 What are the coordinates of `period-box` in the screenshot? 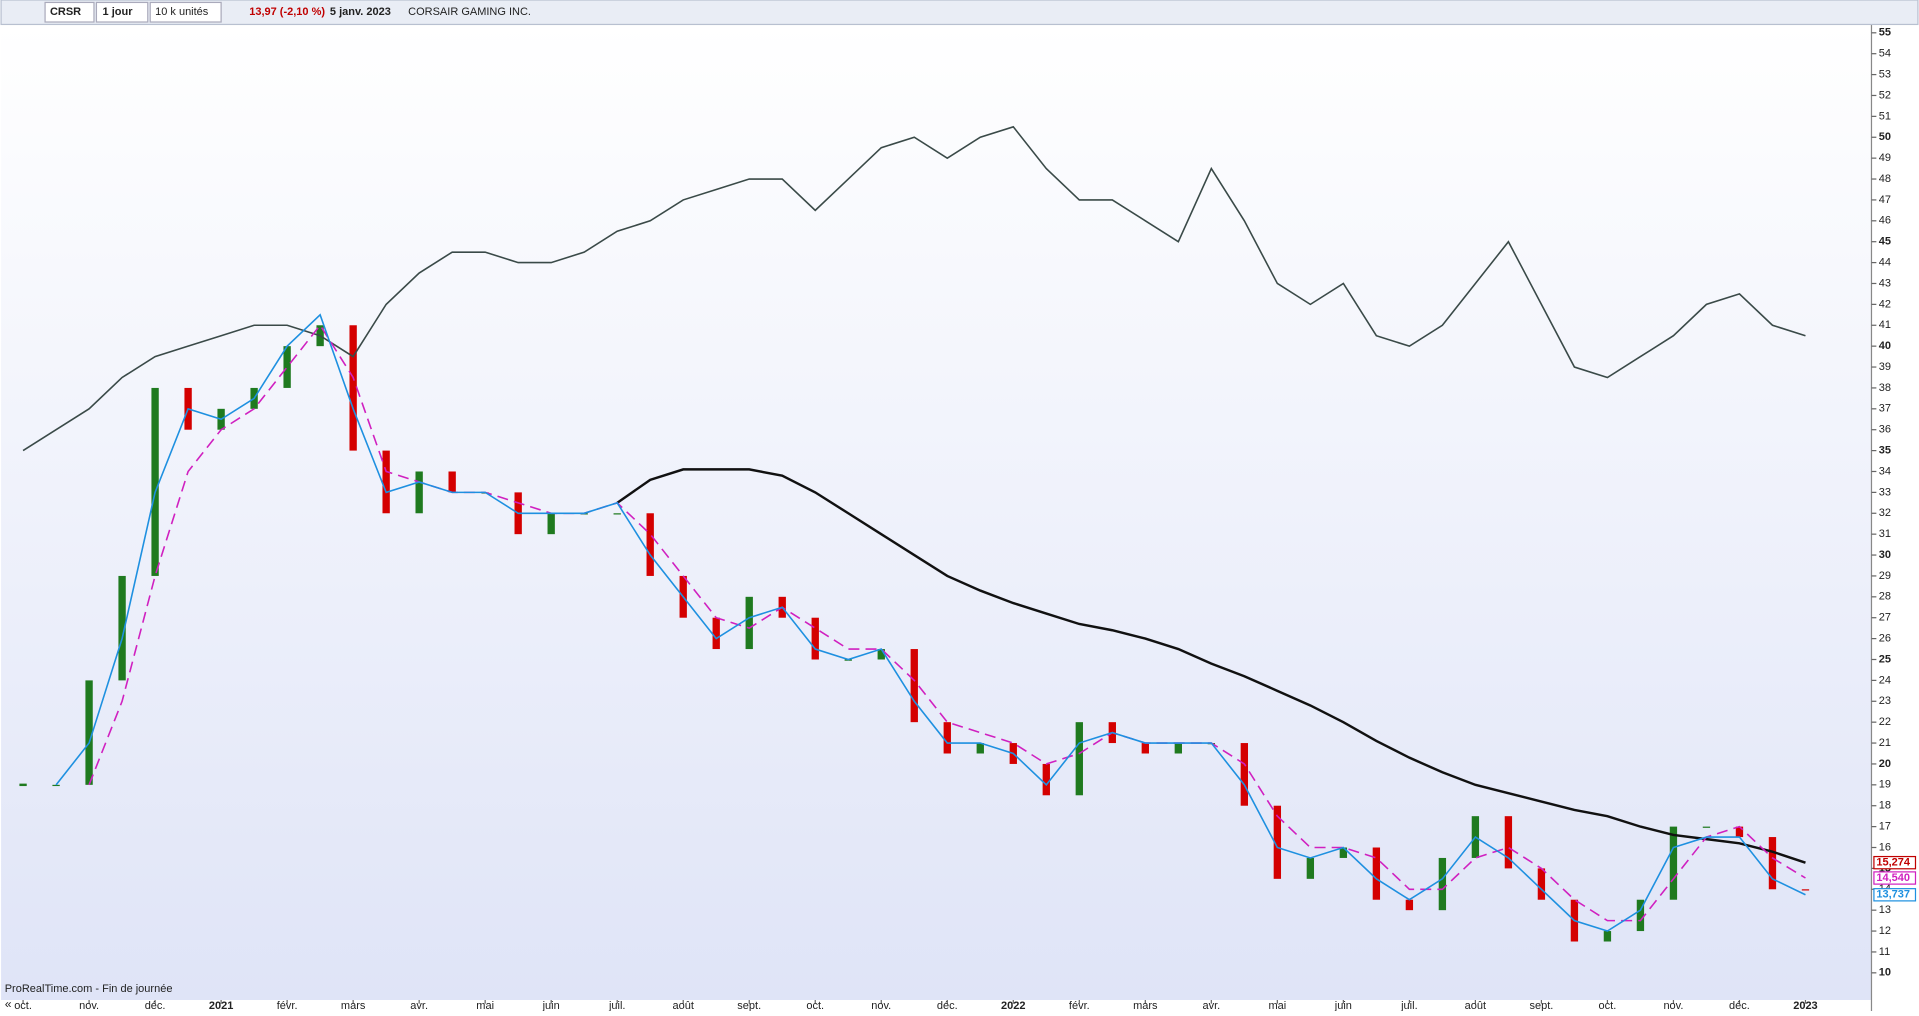 It's located at (122, 12).